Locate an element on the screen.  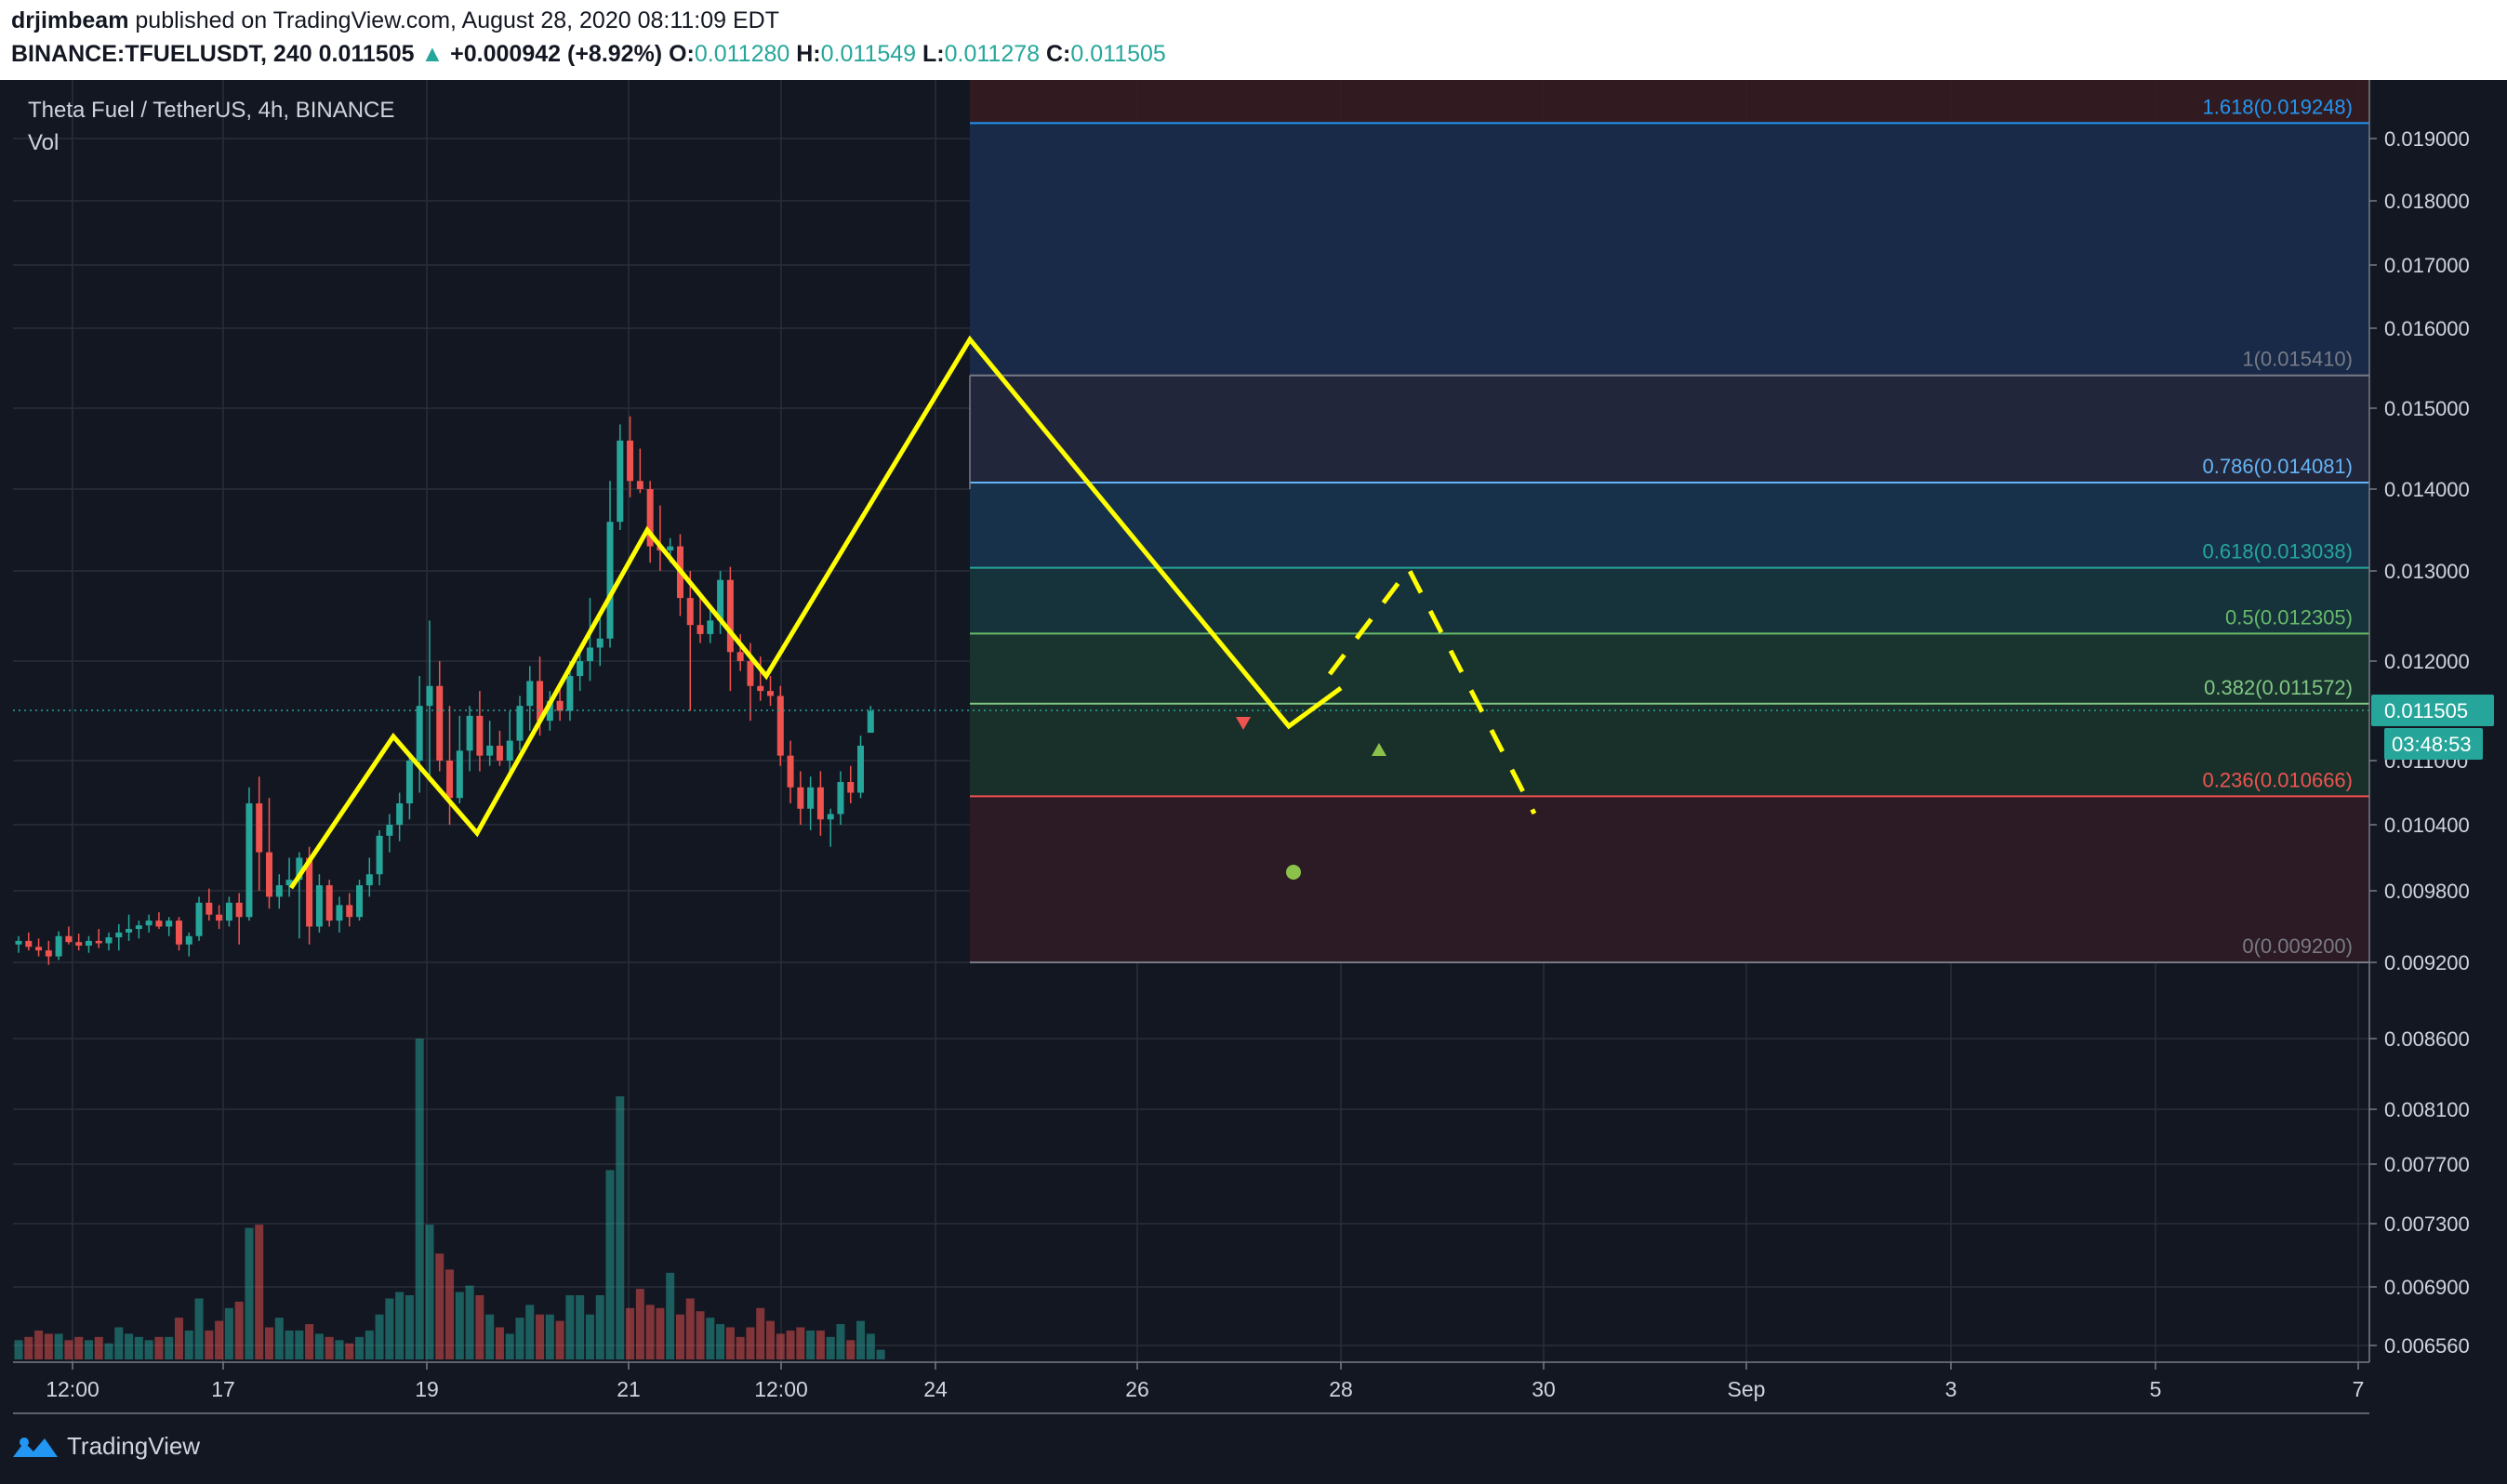
time-tick-label: 12:00 is located at coordinates (781, 1389).